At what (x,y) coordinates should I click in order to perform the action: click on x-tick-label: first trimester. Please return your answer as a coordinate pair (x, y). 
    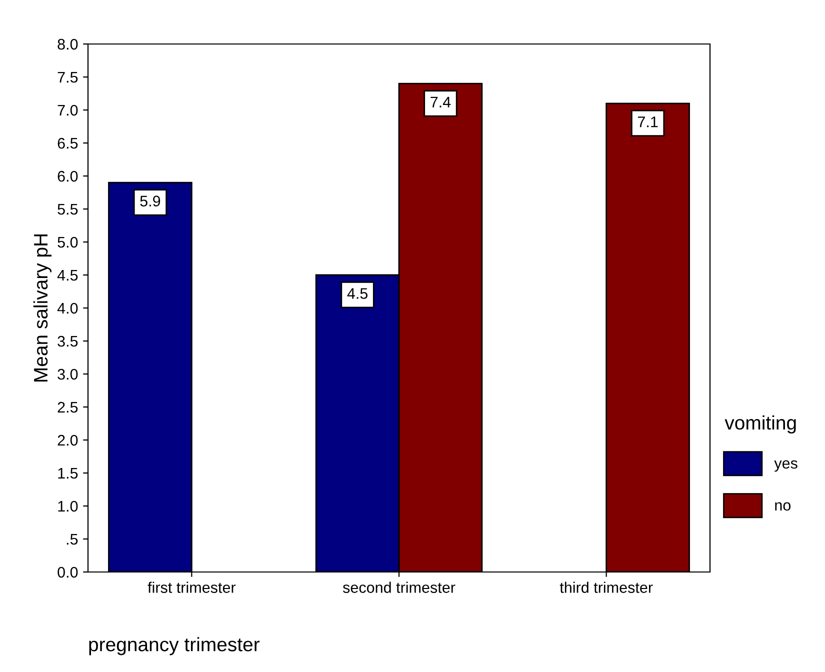
    Looking at the image, I should click on (192, 587).